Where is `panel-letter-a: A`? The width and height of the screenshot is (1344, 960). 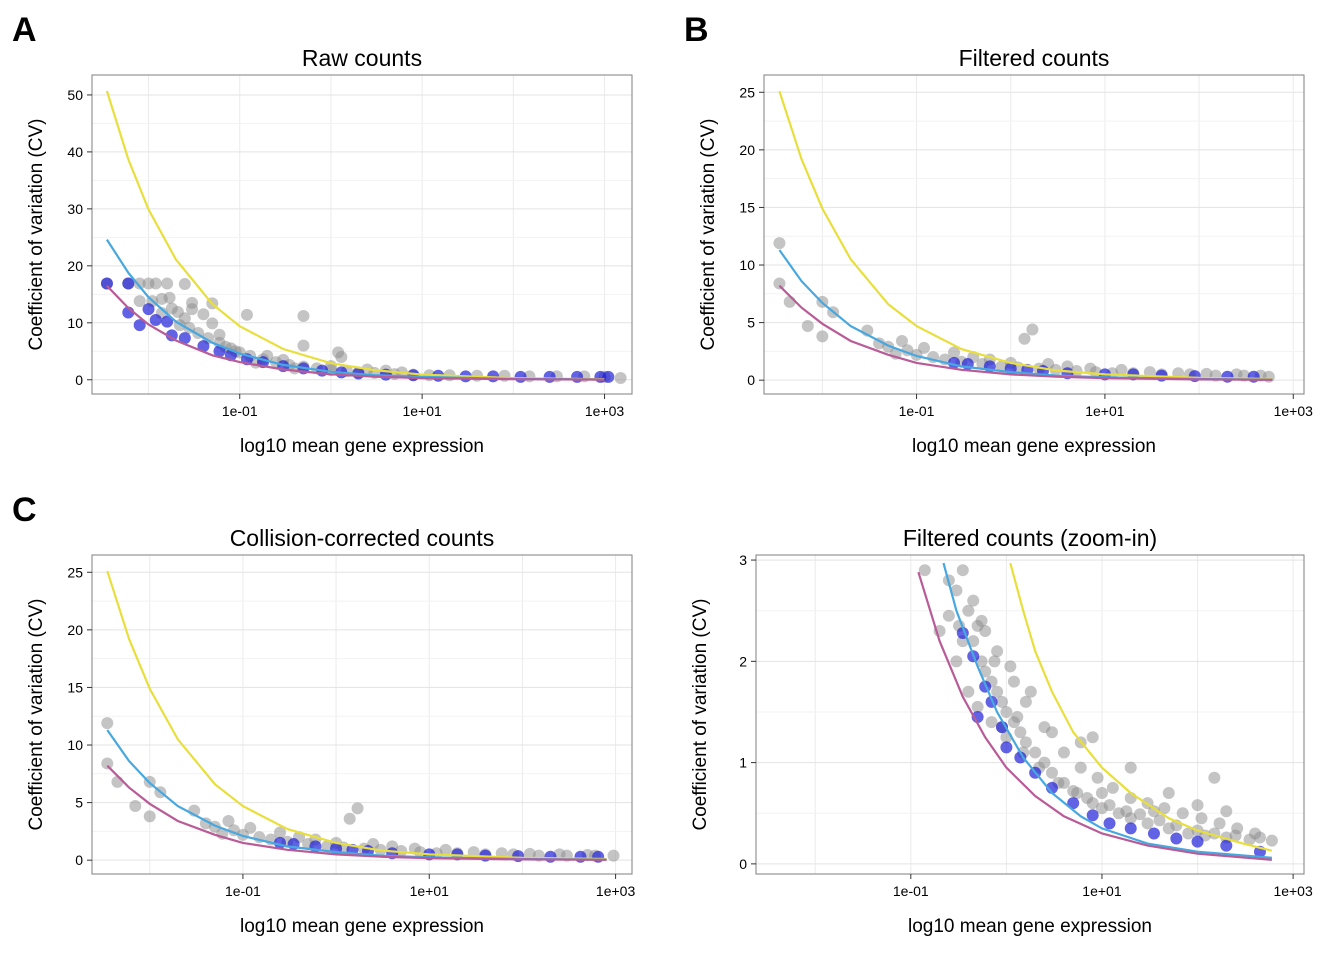 panel-letter-a: A is located at coordinates (24, 30).